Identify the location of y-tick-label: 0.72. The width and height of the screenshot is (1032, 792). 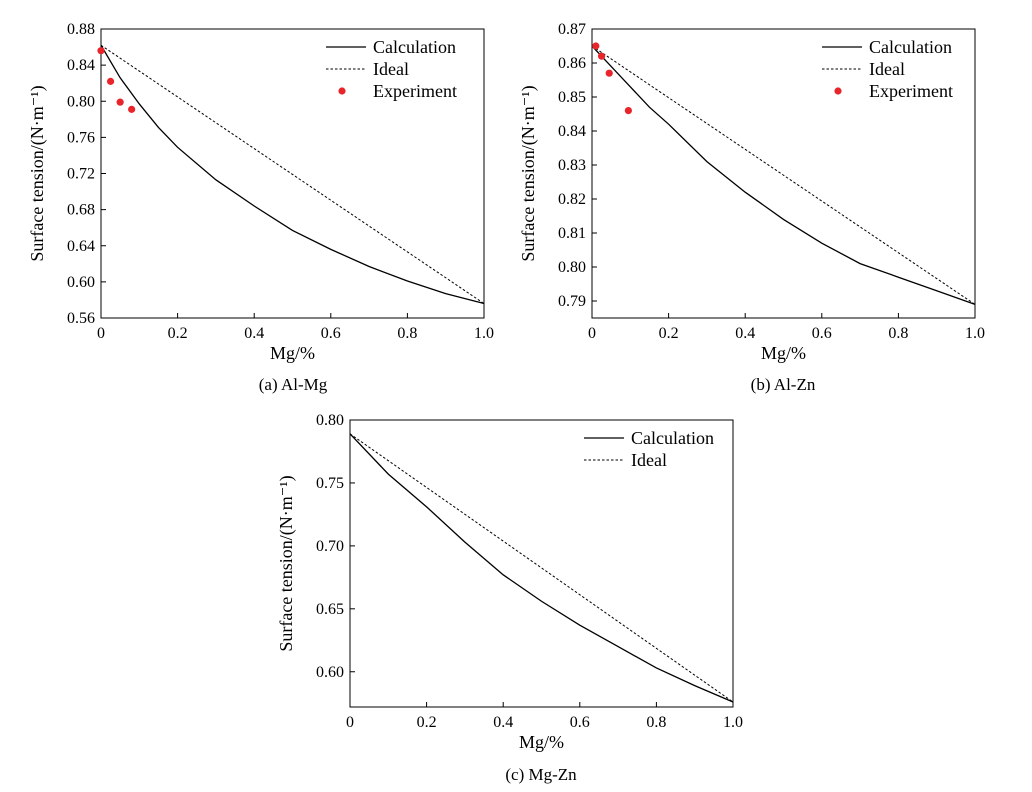
(81, 174).